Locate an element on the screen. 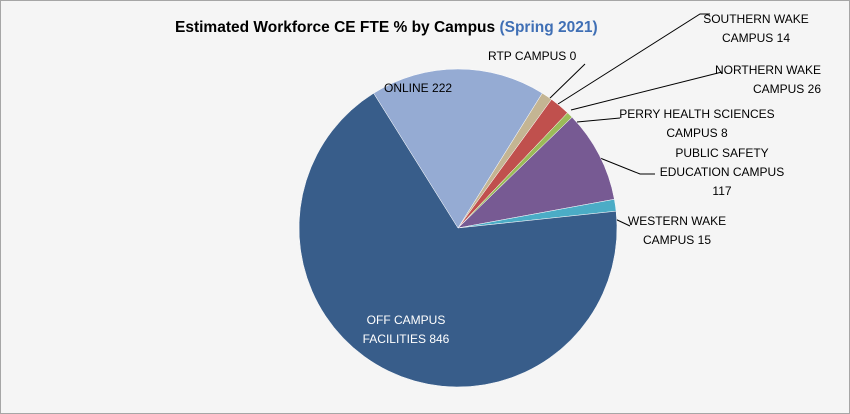  label-value: 14 is located at coordinates (783, 38).